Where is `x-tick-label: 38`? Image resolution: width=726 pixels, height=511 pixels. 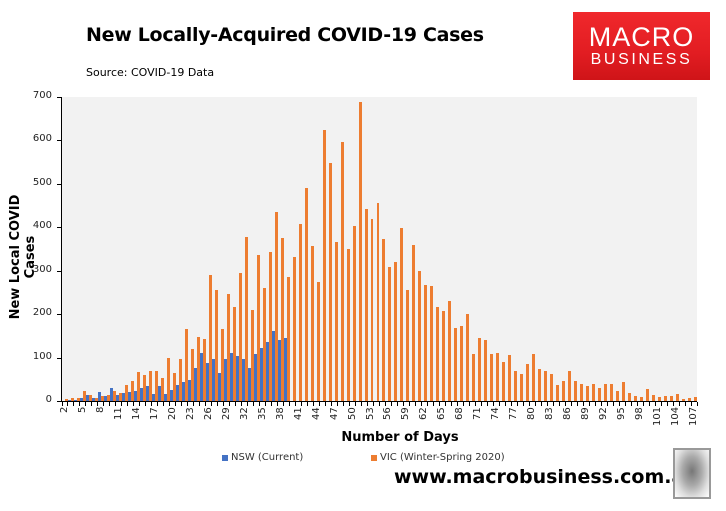
x-tick-label: 38 is located at coordinates (280, 413).